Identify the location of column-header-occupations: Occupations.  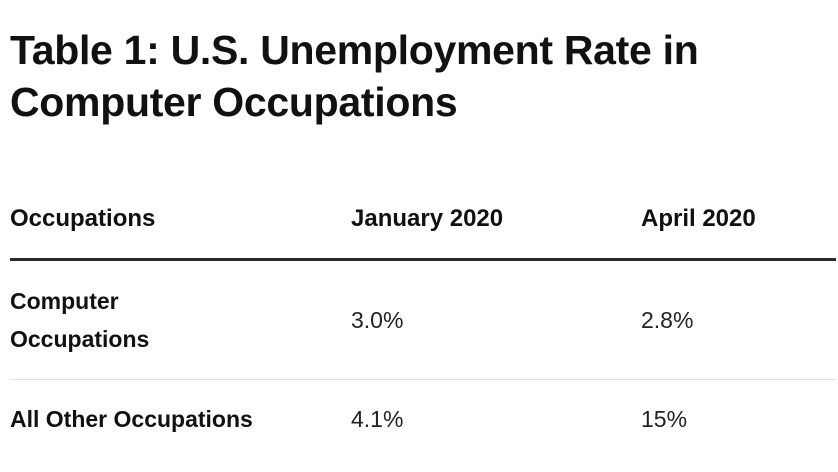
(180, 220).